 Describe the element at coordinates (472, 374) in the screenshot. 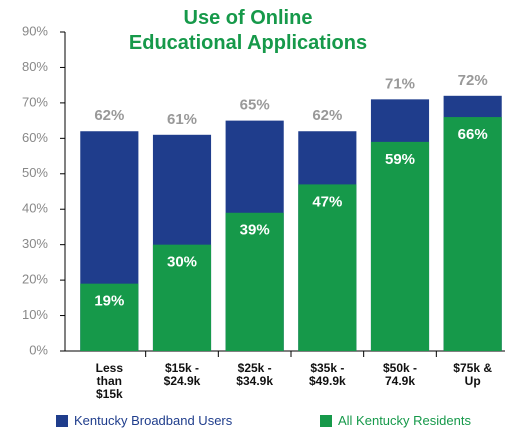

I see `x-tick-label: $75k & Up` at that location.